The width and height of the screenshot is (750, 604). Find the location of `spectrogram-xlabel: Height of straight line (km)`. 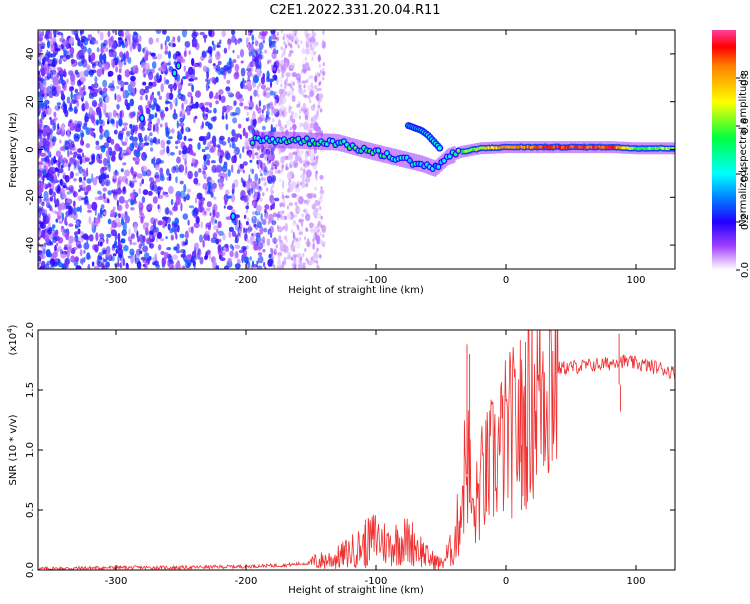

spectrogram-xlabel: Height of straight line (km) is located at coordinates (356, 290).